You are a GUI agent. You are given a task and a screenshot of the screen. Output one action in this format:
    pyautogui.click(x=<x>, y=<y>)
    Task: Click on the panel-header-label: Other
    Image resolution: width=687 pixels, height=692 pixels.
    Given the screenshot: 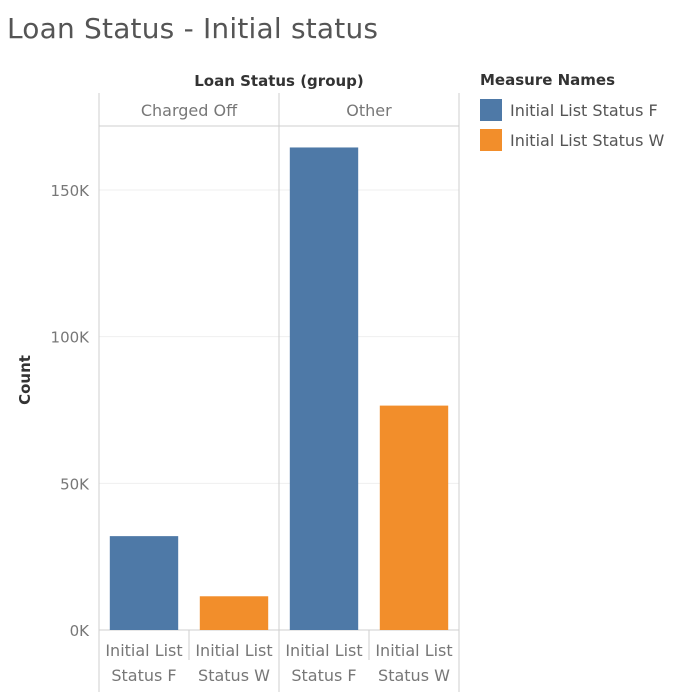 What is the action you would take?
    pyautogui.click(x=369, y=110)
    